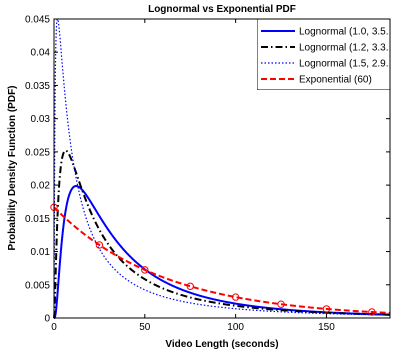  Describe the element at coordinates (37, 86) in the screenshot. I see `y-tick-label: 0.035` at that location.